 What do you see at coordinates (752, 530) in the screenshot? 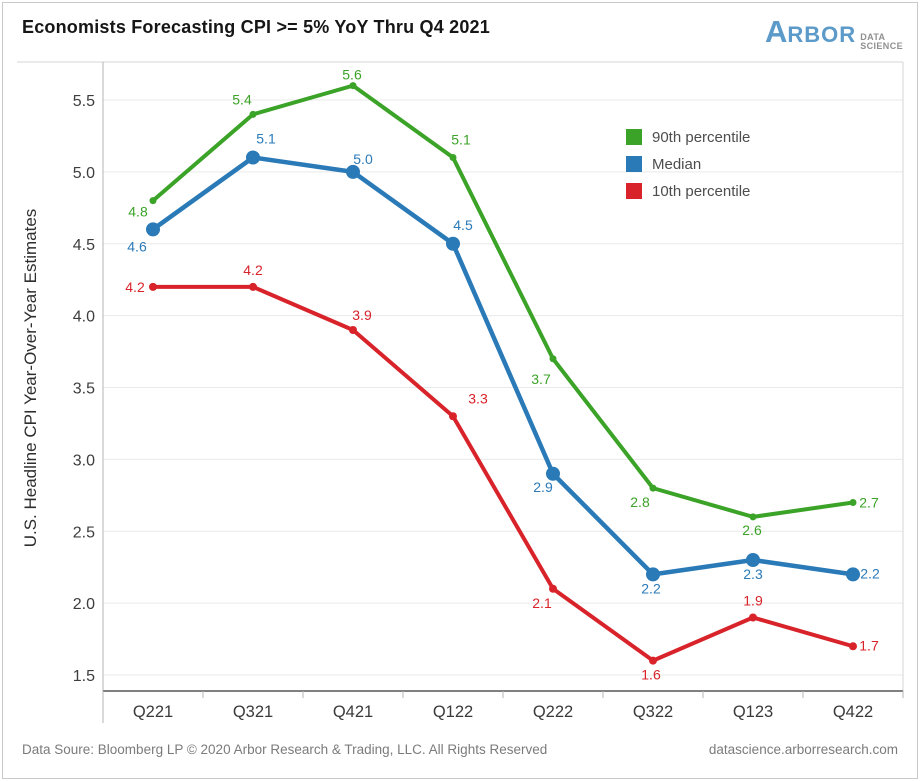
I see `data-label: 2.6` at bounding box center [752, 530].